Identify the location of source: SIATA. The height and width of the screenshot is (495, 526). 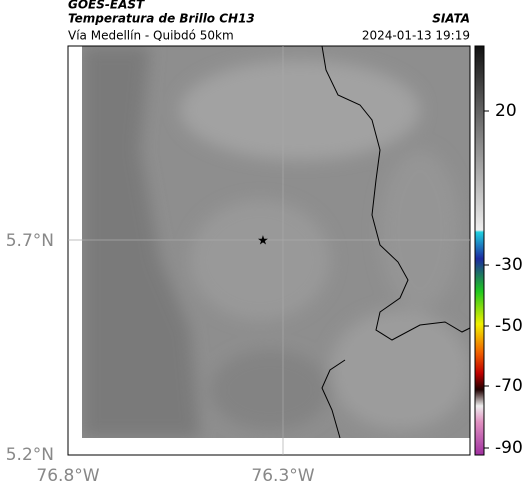
(451, 19).